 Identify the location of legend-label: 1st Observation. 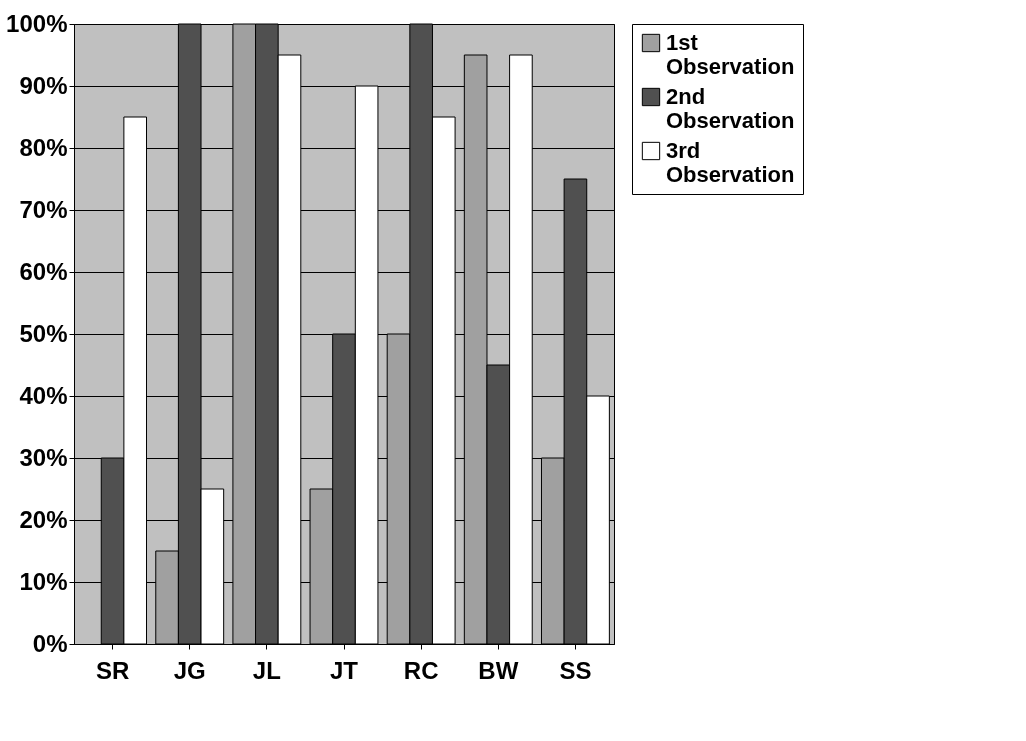
(730, 54).